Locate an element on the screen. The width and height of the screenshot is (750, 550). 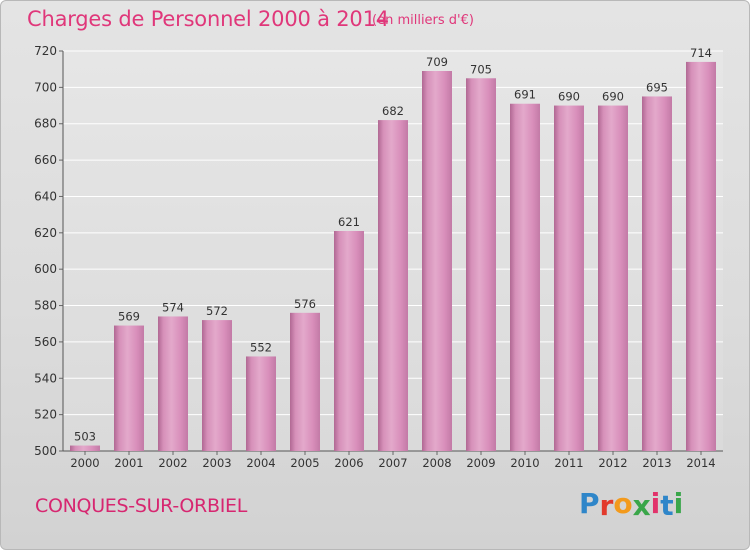
x-tick-label-2002: 2002 is located at coordinates (172, 463).